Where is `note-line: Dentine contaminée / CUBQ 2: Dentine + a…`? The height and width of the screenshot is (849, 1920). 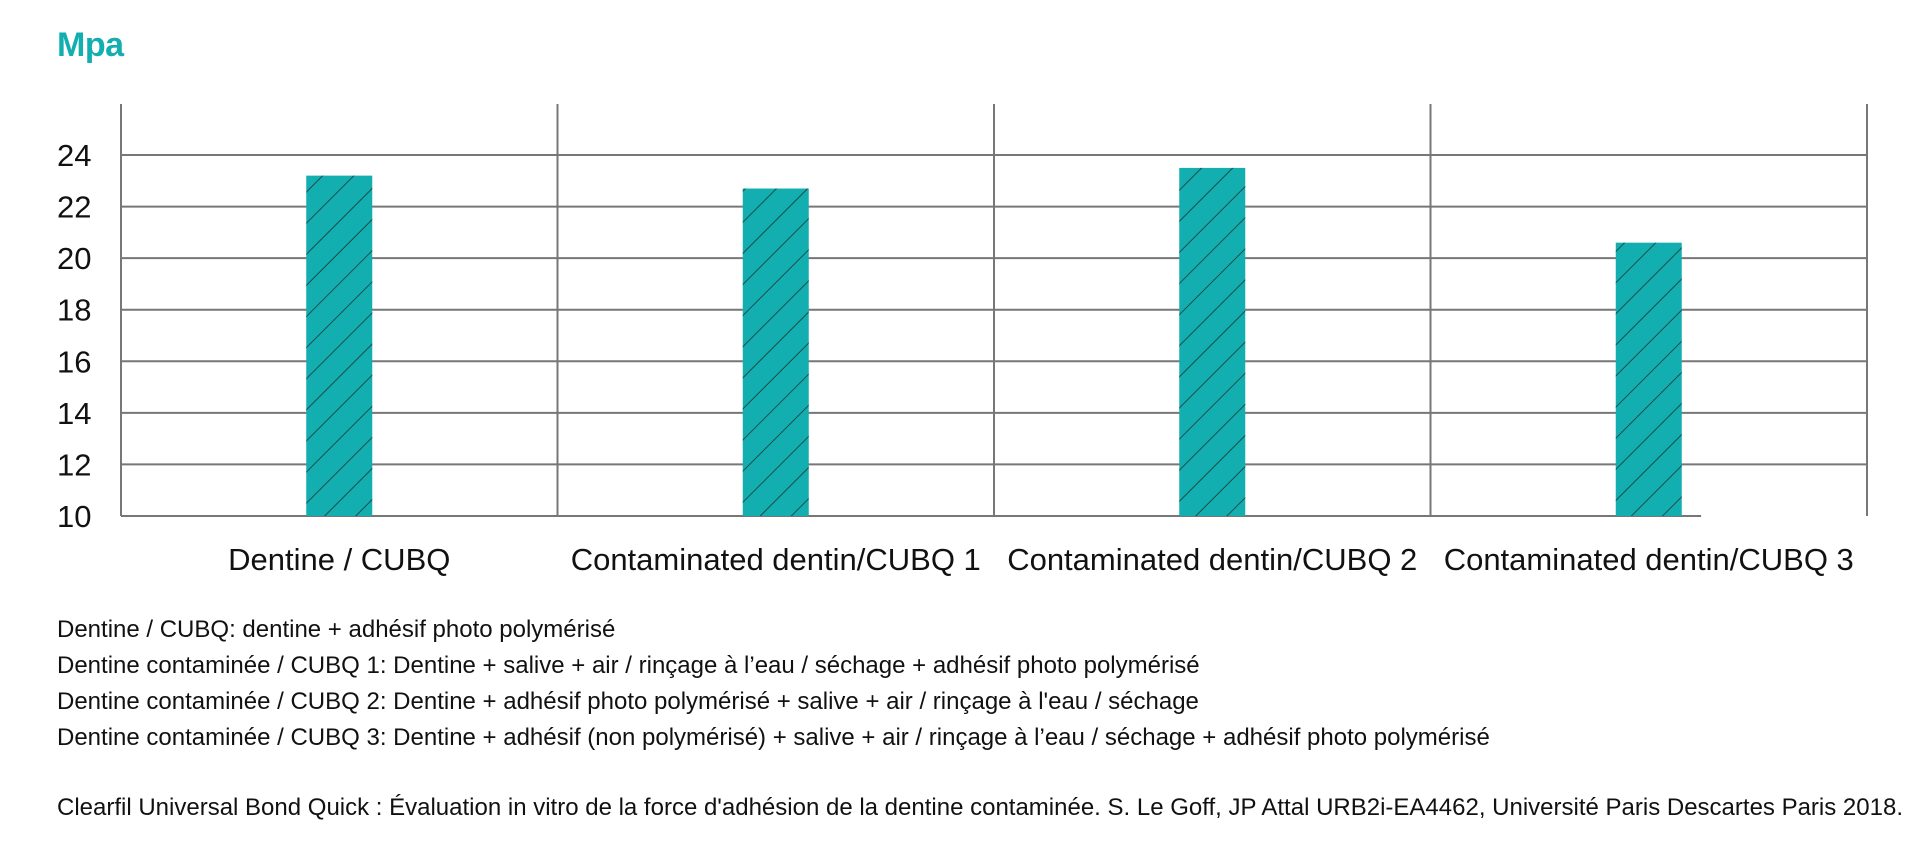 note-line: Dentine contaminée / CUBQ 2: Dentine + a… is located at coordinates (628, 701).